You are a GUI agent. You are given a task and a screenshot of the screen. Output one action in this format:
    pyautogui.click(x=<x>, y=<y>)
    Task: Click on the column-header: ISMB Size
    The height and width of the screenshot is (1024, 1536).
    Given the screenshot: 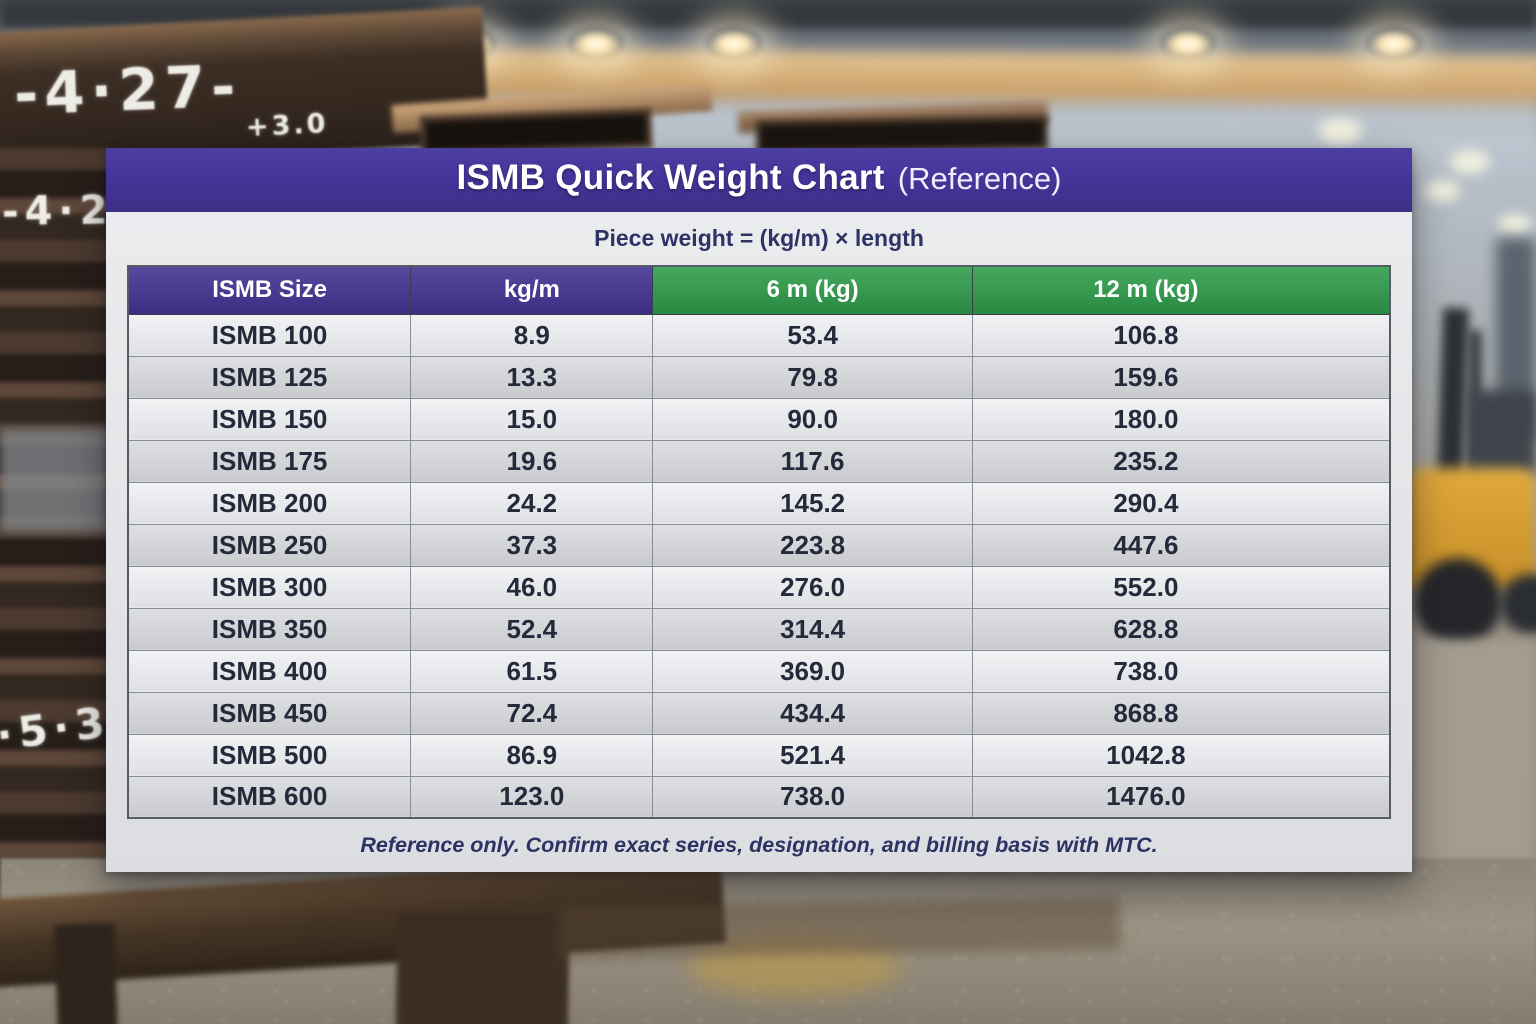 What is the action you would take?
    pyautogui.click(x=269, y=290)
    